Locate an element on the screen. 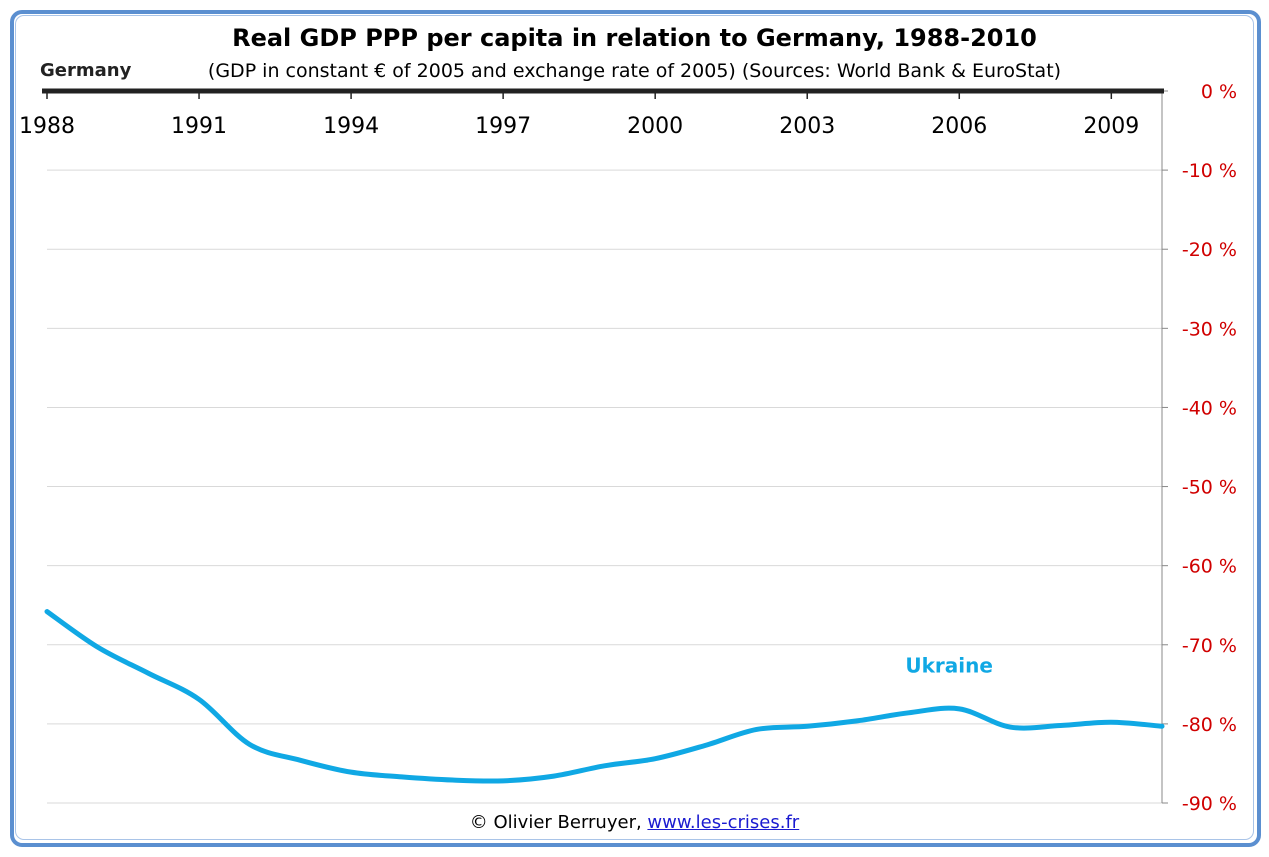  x-tick-label: 1988 is located at coordinates (47, 126).